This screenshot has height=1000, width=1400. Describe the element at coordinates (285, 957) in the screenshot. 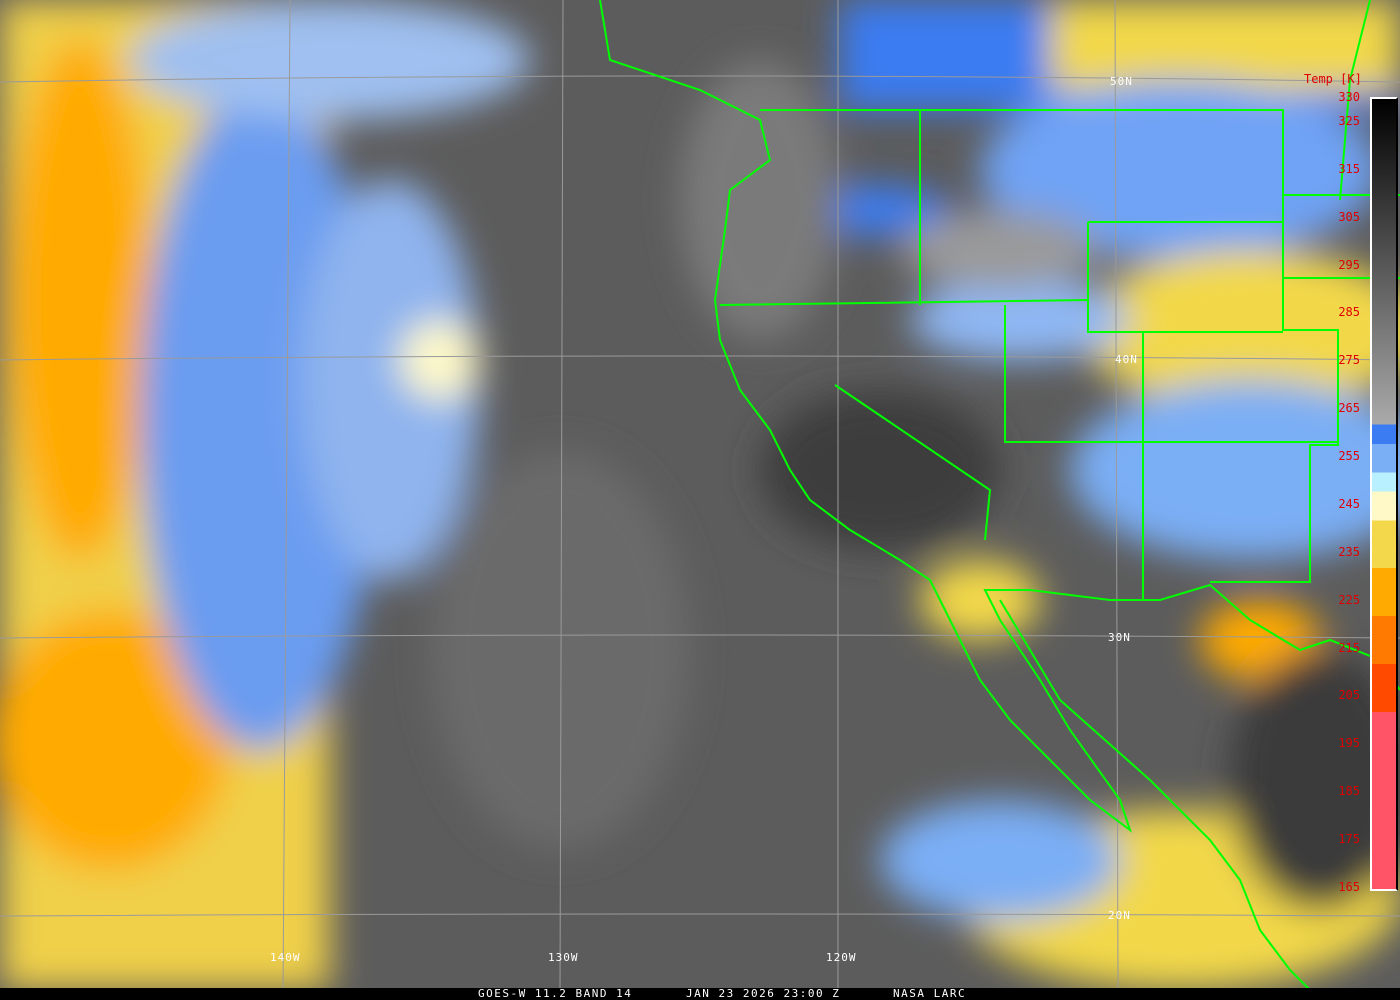

I see `lon-label-140w: 140W` at that location.